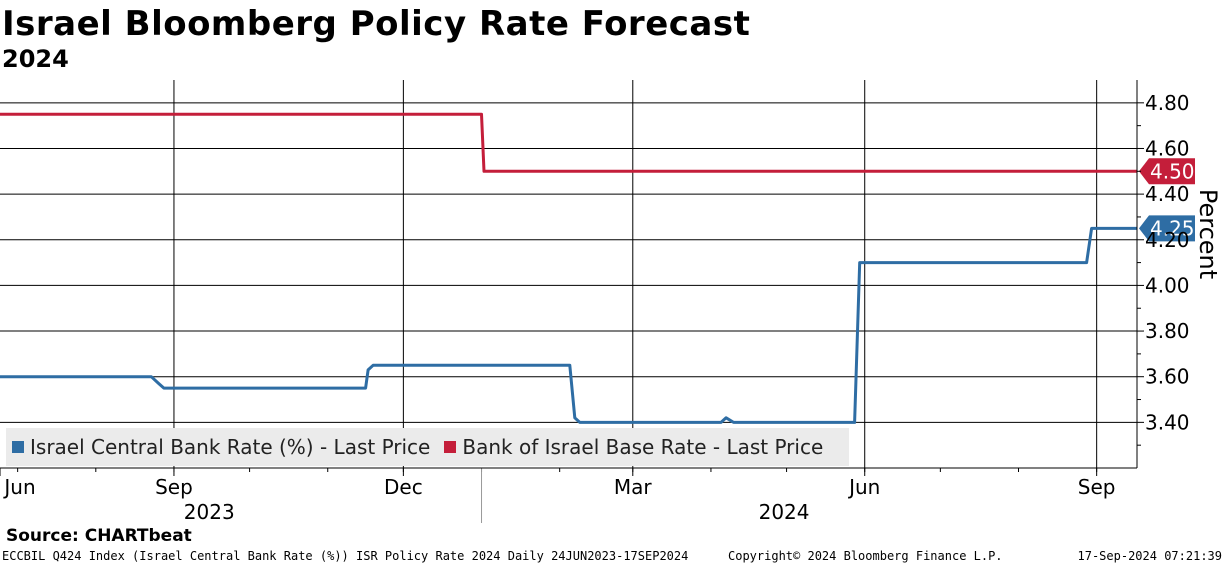 The height and width of the screenshot is (566, 1224). What do you see at coordinates (99, 536) in the screenshot?
I see `source-note: Source: CHARTbeat` at bounding box center [99, 536].